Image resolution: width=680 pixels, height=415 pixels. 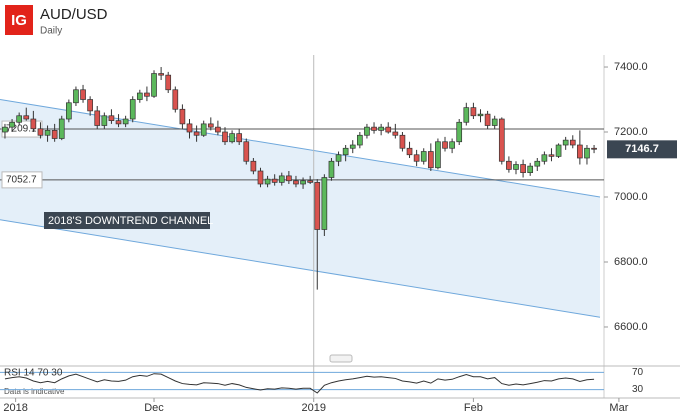 I want to click on scroll-handle, so click(x=341, y=358).